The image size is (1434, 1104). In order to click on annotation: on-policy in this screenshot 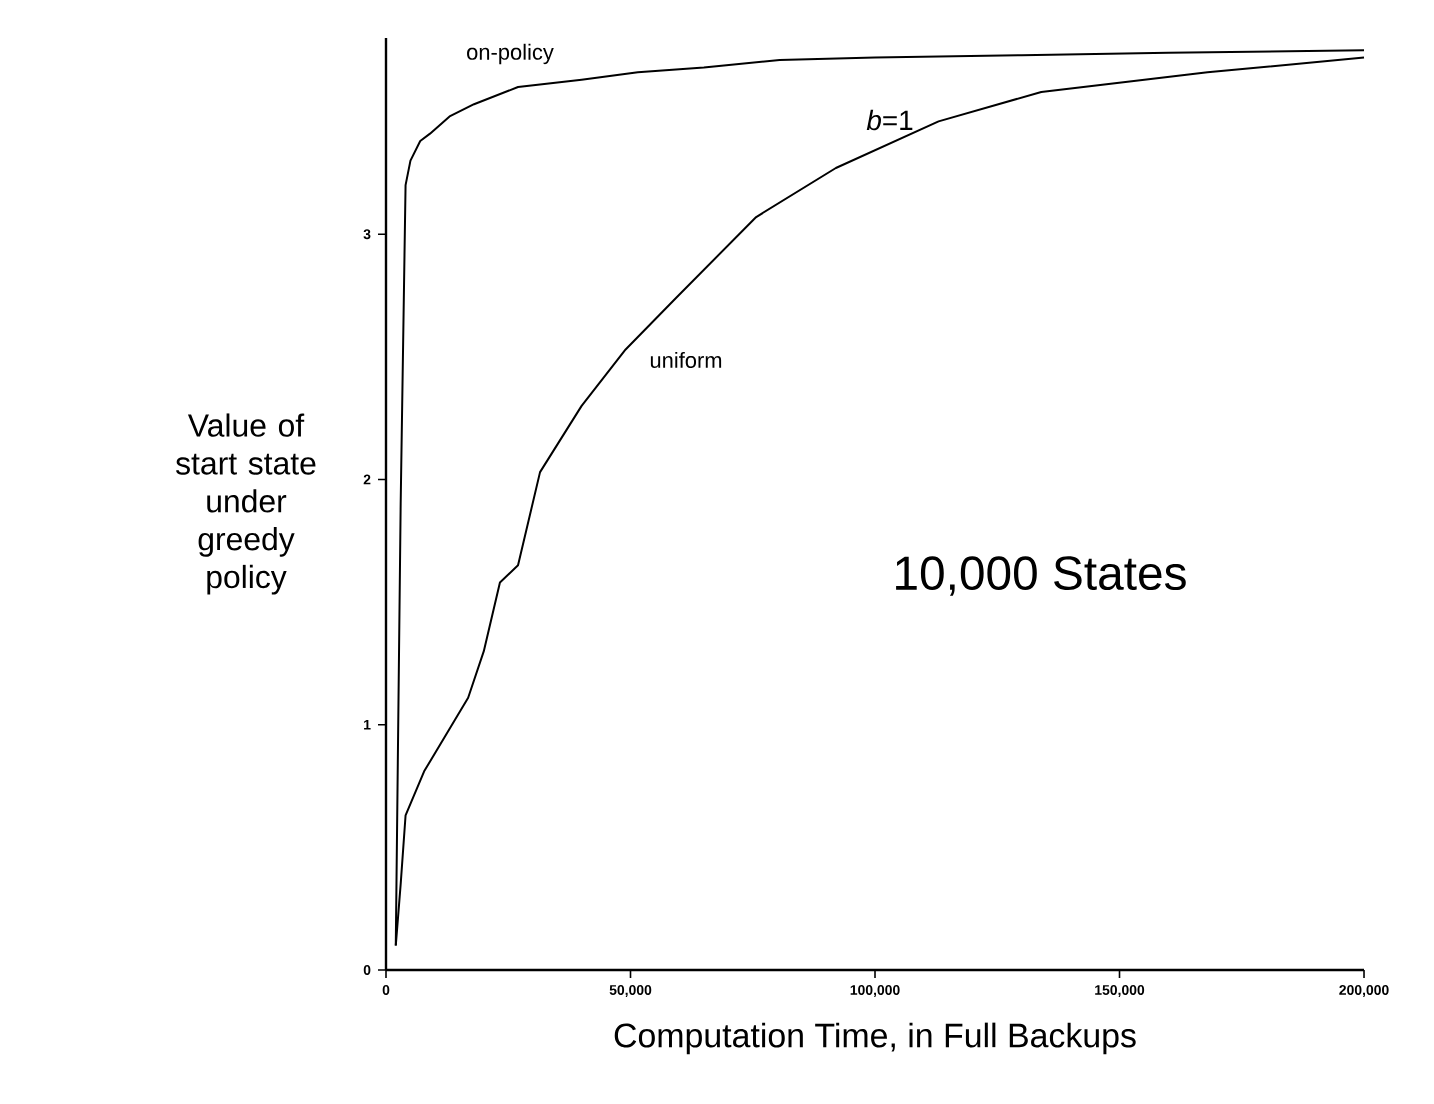, I will do `click(510, 54)`.